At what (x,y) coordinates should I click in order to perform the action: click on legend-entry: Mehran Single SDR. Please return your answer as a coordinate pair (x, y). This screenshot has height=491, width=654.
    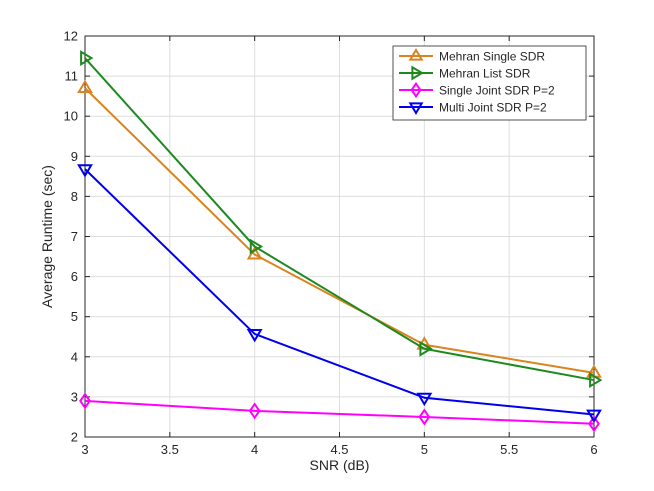
    Looking at the image, I should click on (472, 55).